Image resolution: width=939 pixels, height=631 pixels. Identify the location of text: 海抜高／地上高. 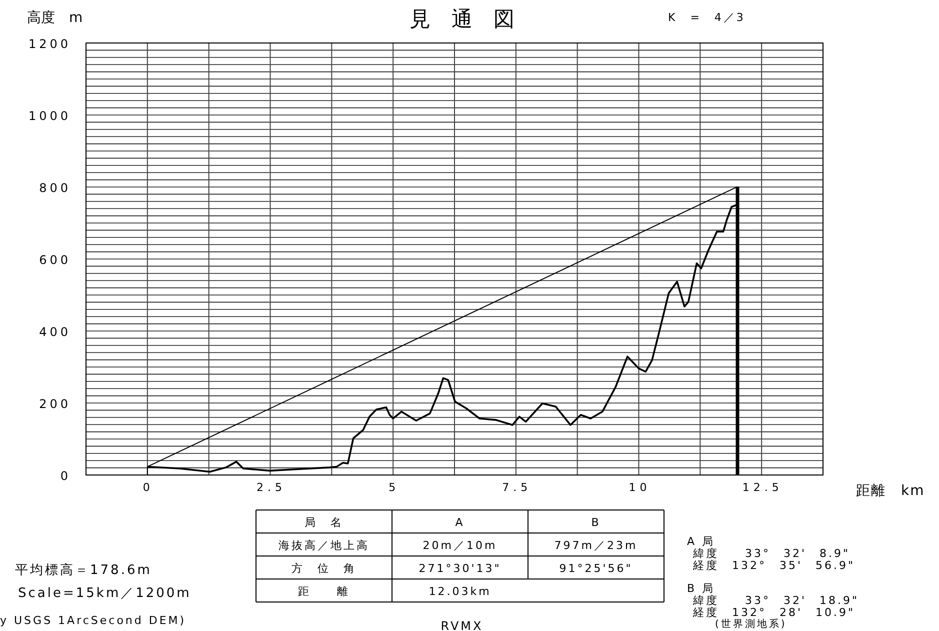
(324, 545).